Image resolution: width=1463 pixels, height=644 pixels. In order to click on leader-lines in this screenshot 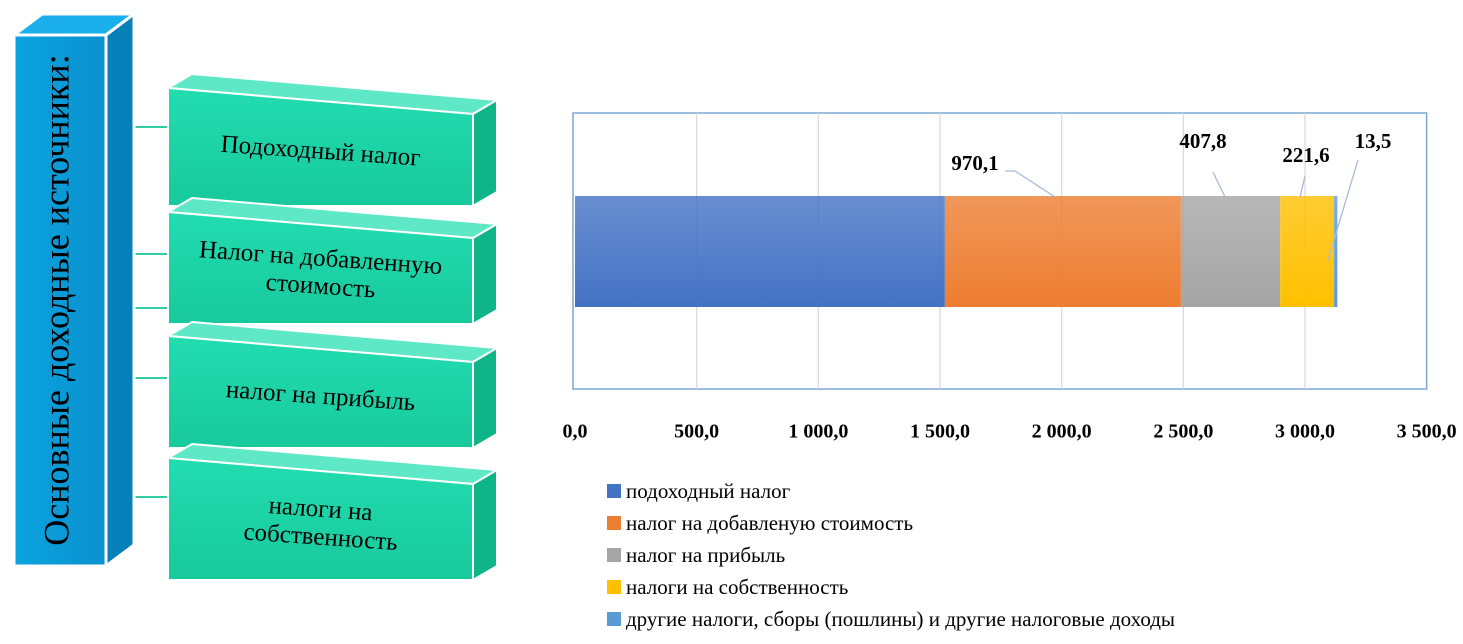, I will do `click(1182, 210)`.